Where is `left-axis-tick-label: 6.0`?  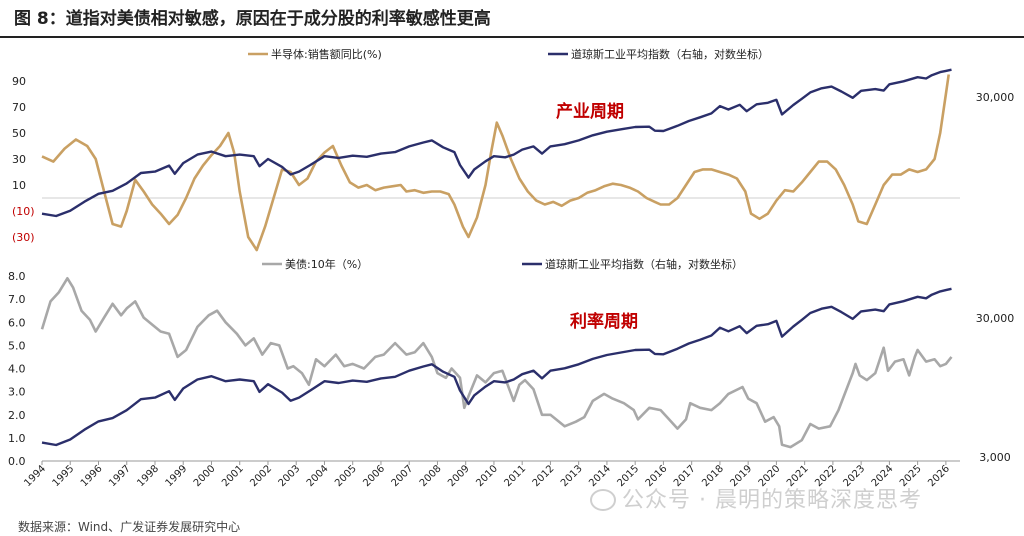 left-axis-tick-label: 6.0 is located at coordinates (17, 322).